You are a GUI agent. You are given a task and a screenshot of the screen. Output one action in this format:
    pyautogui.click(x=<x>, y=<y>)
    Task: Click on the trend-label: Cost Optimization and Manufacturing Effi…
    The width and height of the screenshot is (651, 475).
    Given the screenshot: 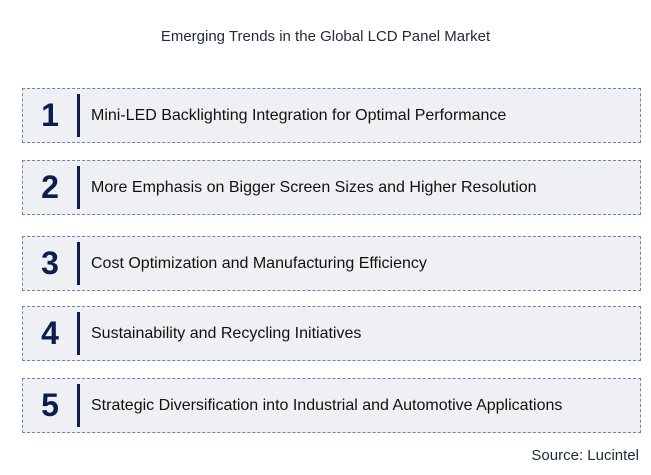 What is the action you would take?
    pyautogui.click(x=259, y=263)
    